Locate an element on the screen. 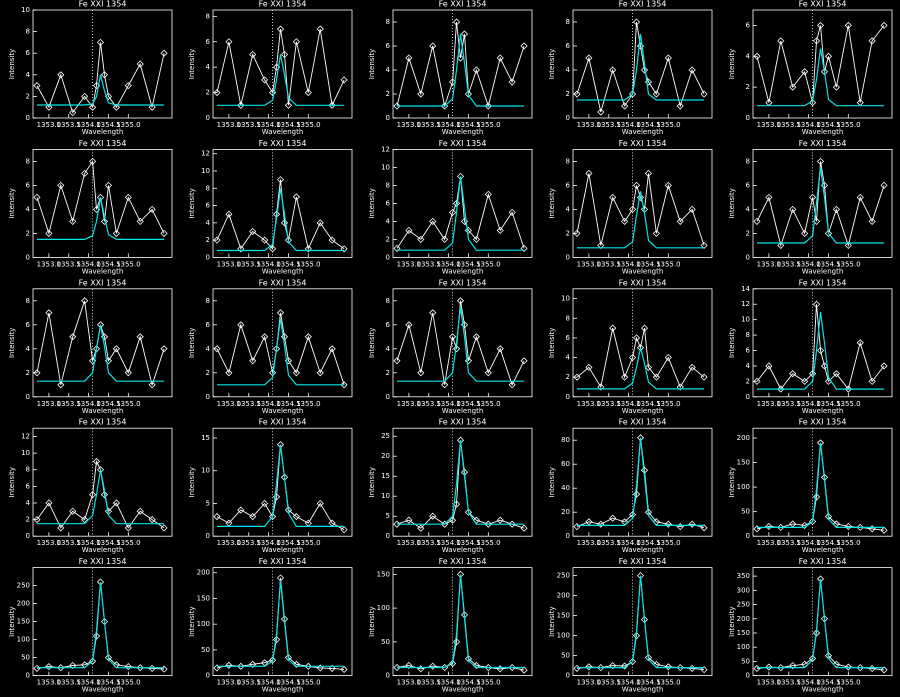  y-tick-label: 10 is located at coordinates (385, 167).